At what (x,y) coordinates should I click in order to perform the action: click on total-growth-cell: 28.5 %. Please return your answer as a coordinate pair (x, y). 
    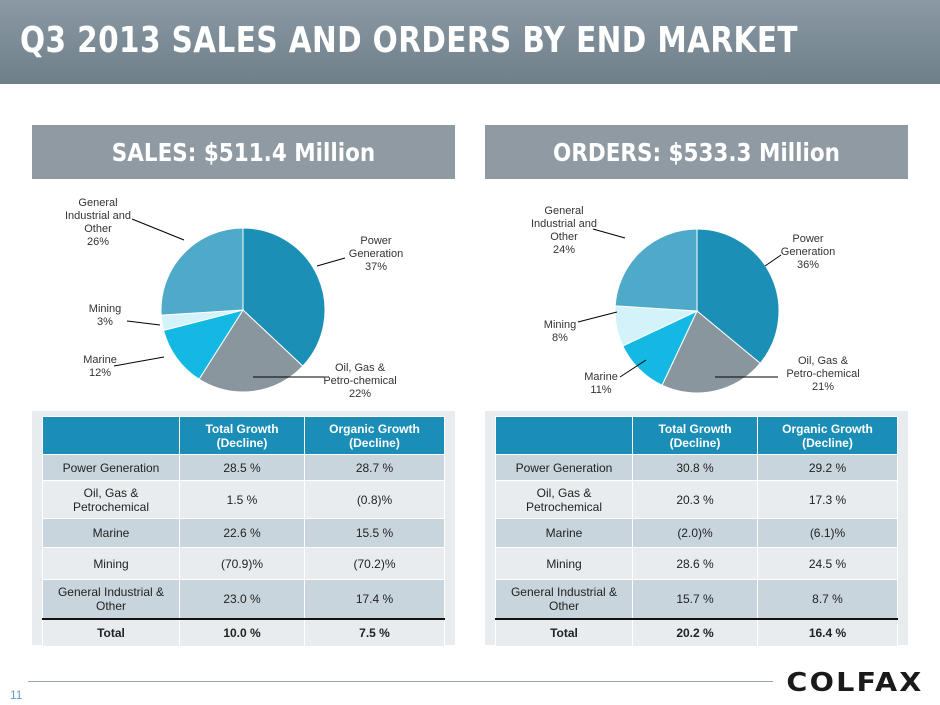
    Looking at the image, I should click on (242, 467).